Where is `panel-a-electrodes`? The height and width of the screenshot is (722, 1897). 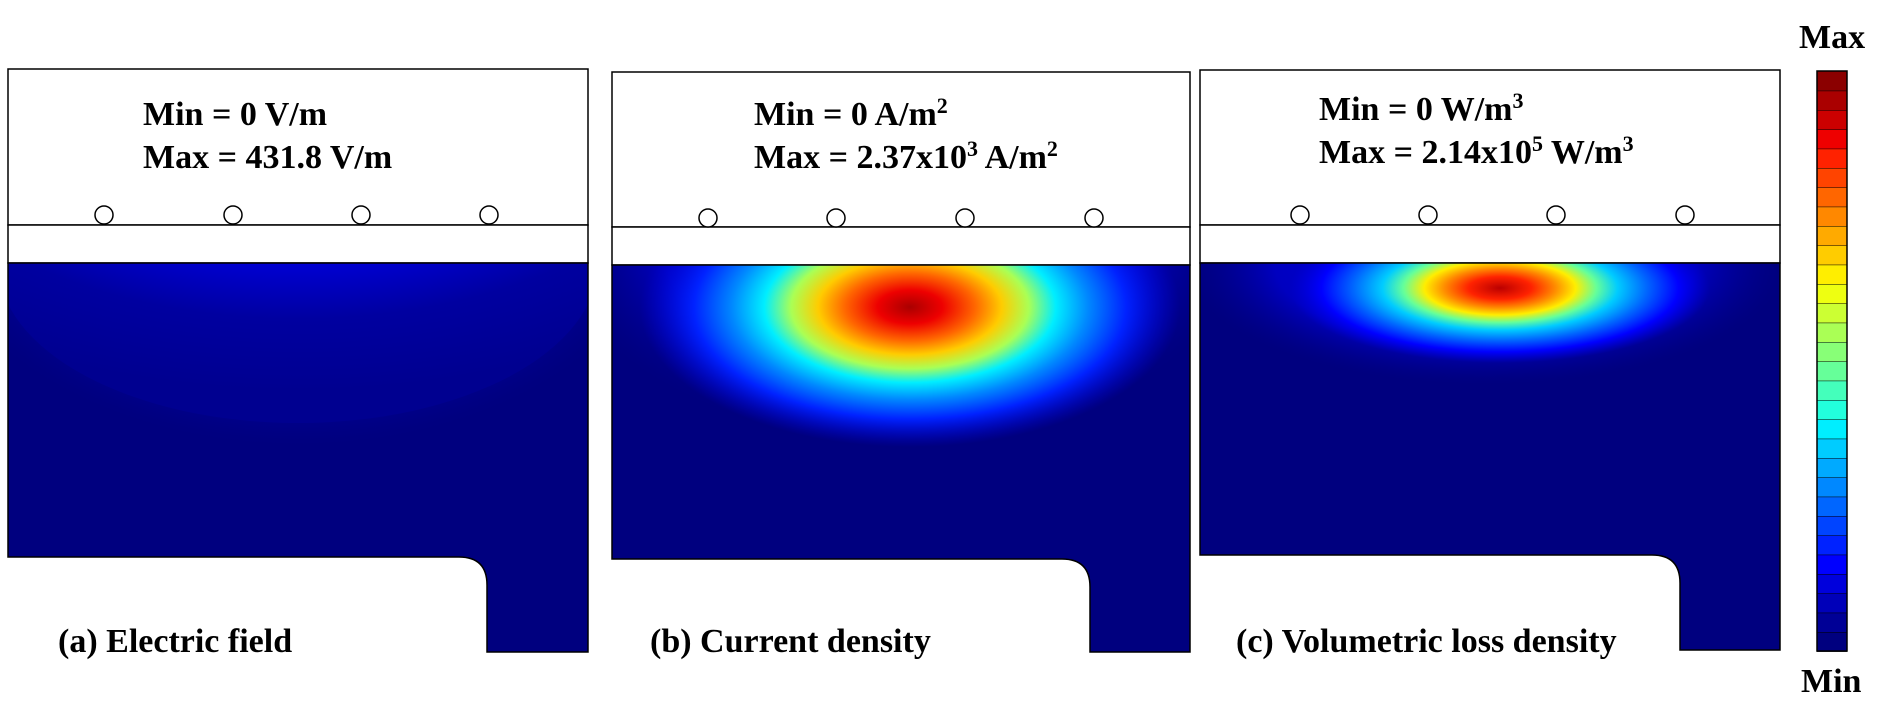 panel-a-electrodes is located at coordinates (296, 215).